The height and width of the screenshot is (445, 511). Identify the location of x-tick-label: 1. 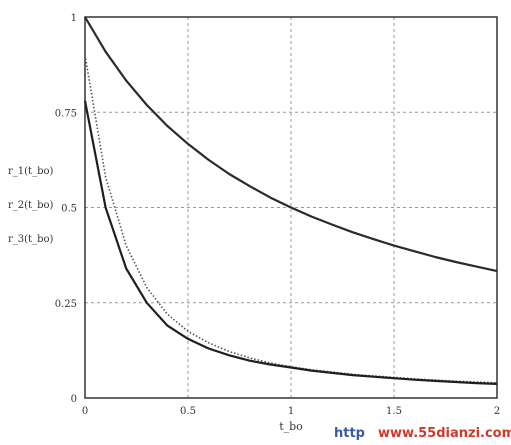
(291, 411).